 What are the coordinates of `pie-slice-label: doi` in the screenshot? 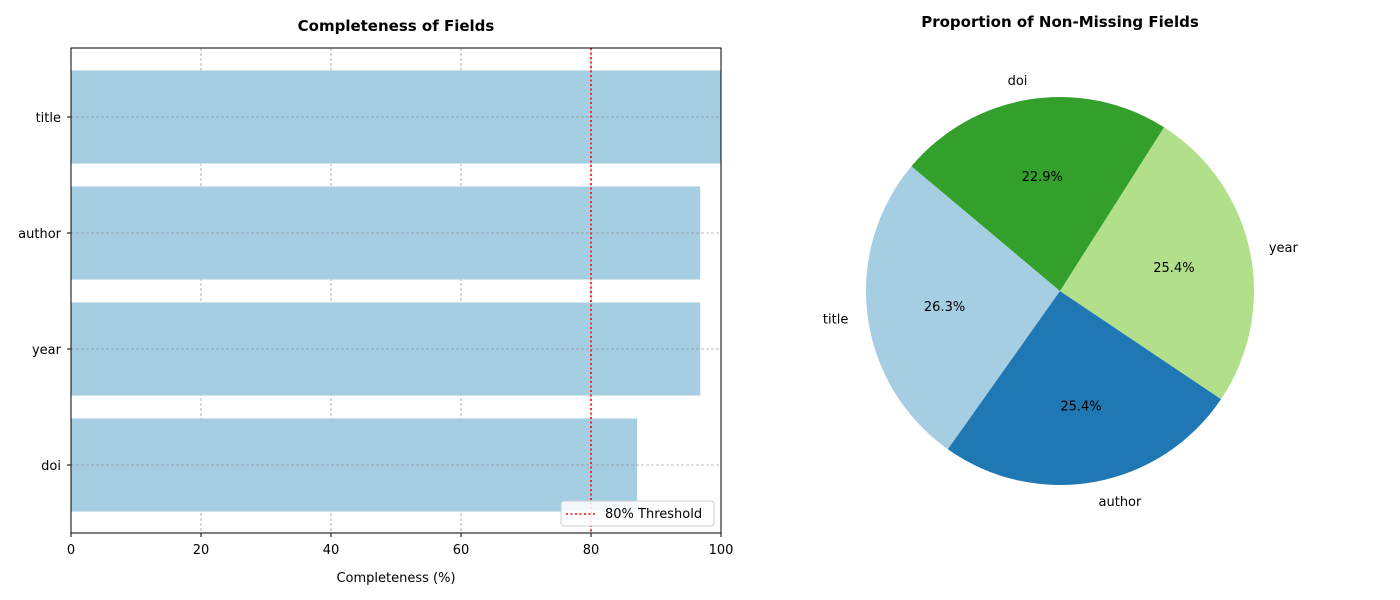 It's located at (1018, 81).